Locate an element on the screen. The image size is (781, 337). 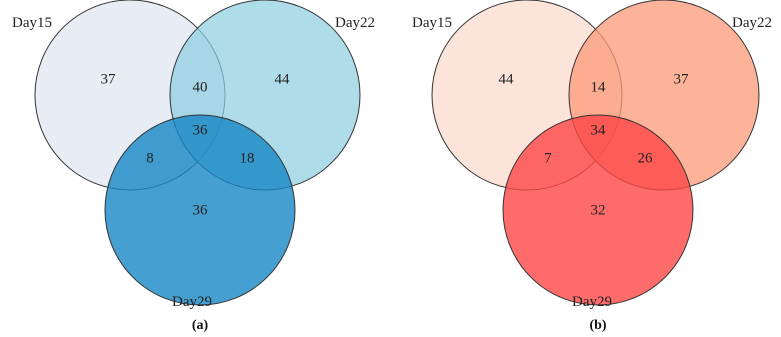
count-day29-only-a: 36 is located at coordinates (201, 210).